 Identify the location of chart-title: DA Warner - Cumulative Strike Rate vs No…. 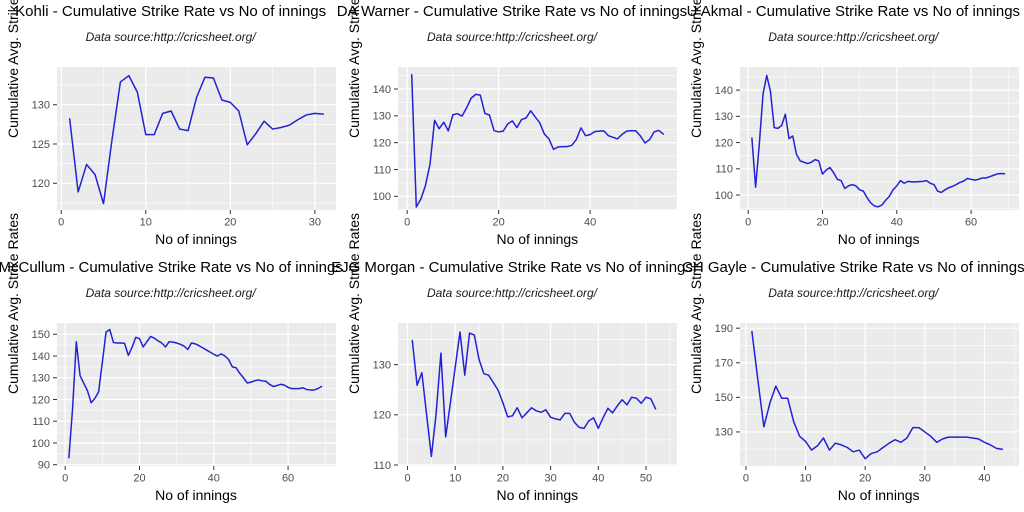
(512, 11).